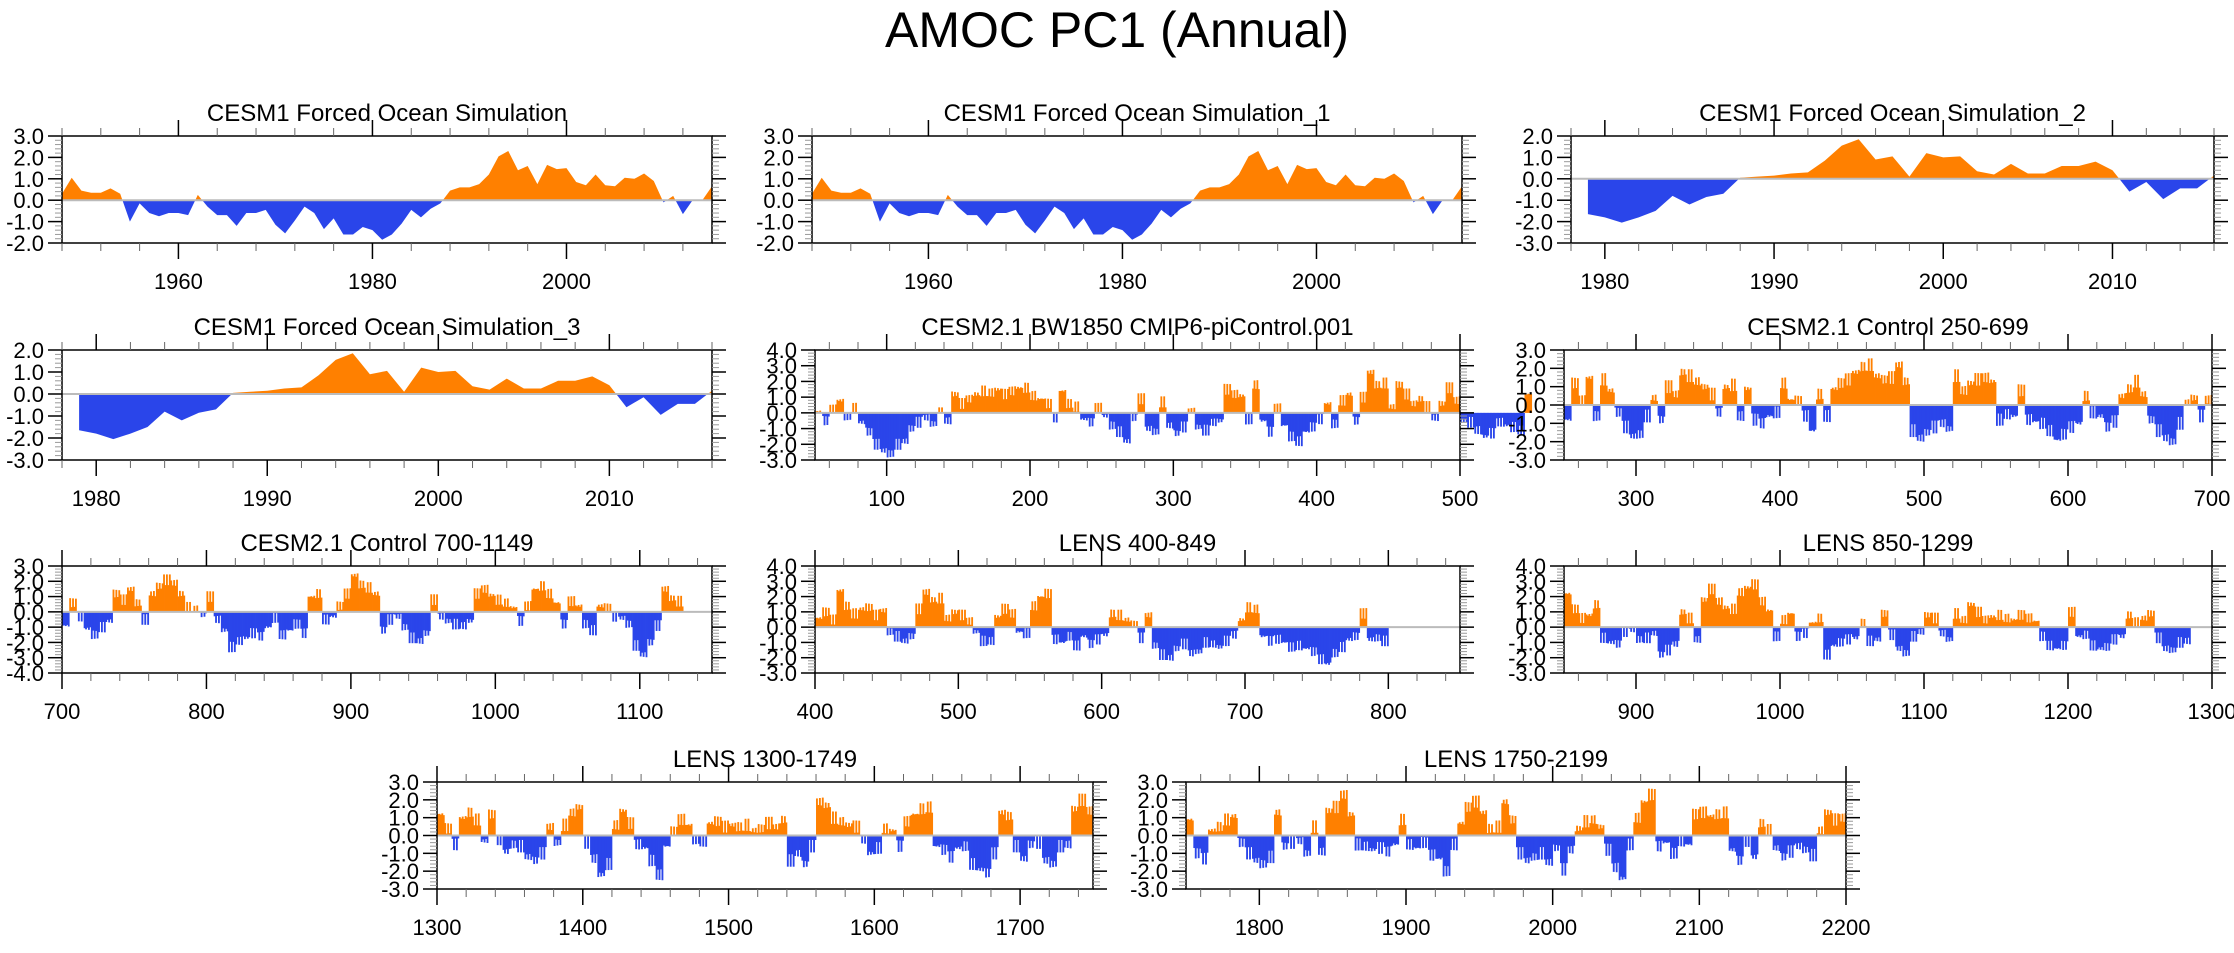 The width and height of the screenshot is (2234, 953). Describe the element at coordinates (1117, 30) in the screenshot. I see `figure-title: AMOC PC1 (Annual)` at that location.